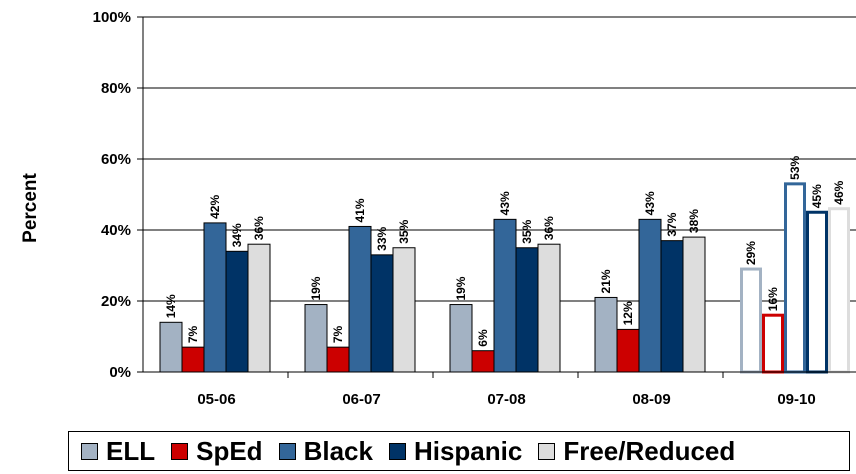 This screenshot has height=474, width=856. I want to click on y-tick-label: 60%, so click(116, 159).